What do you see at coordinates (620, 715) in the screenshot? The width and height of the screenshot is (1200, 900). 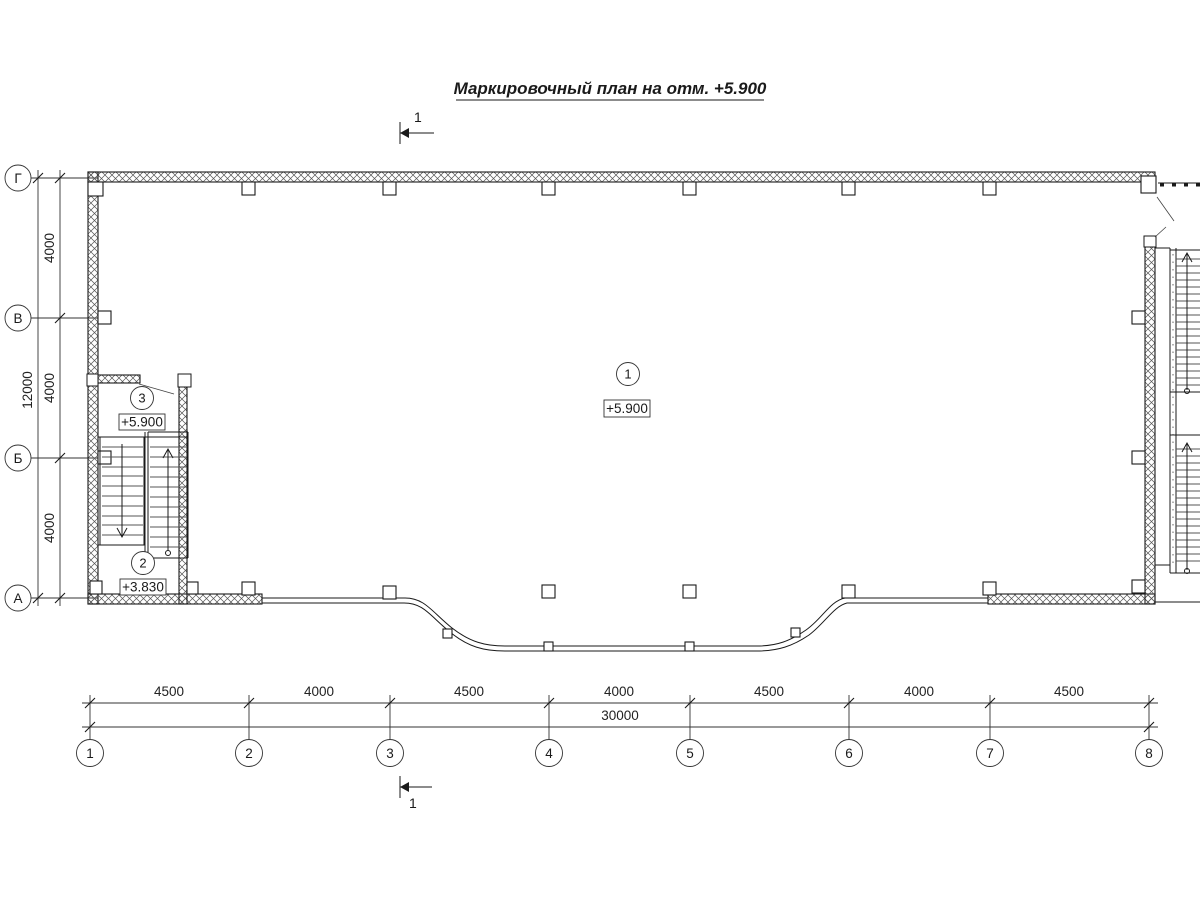 I see `dim-label: 30000` at bounding box center [620, 715].